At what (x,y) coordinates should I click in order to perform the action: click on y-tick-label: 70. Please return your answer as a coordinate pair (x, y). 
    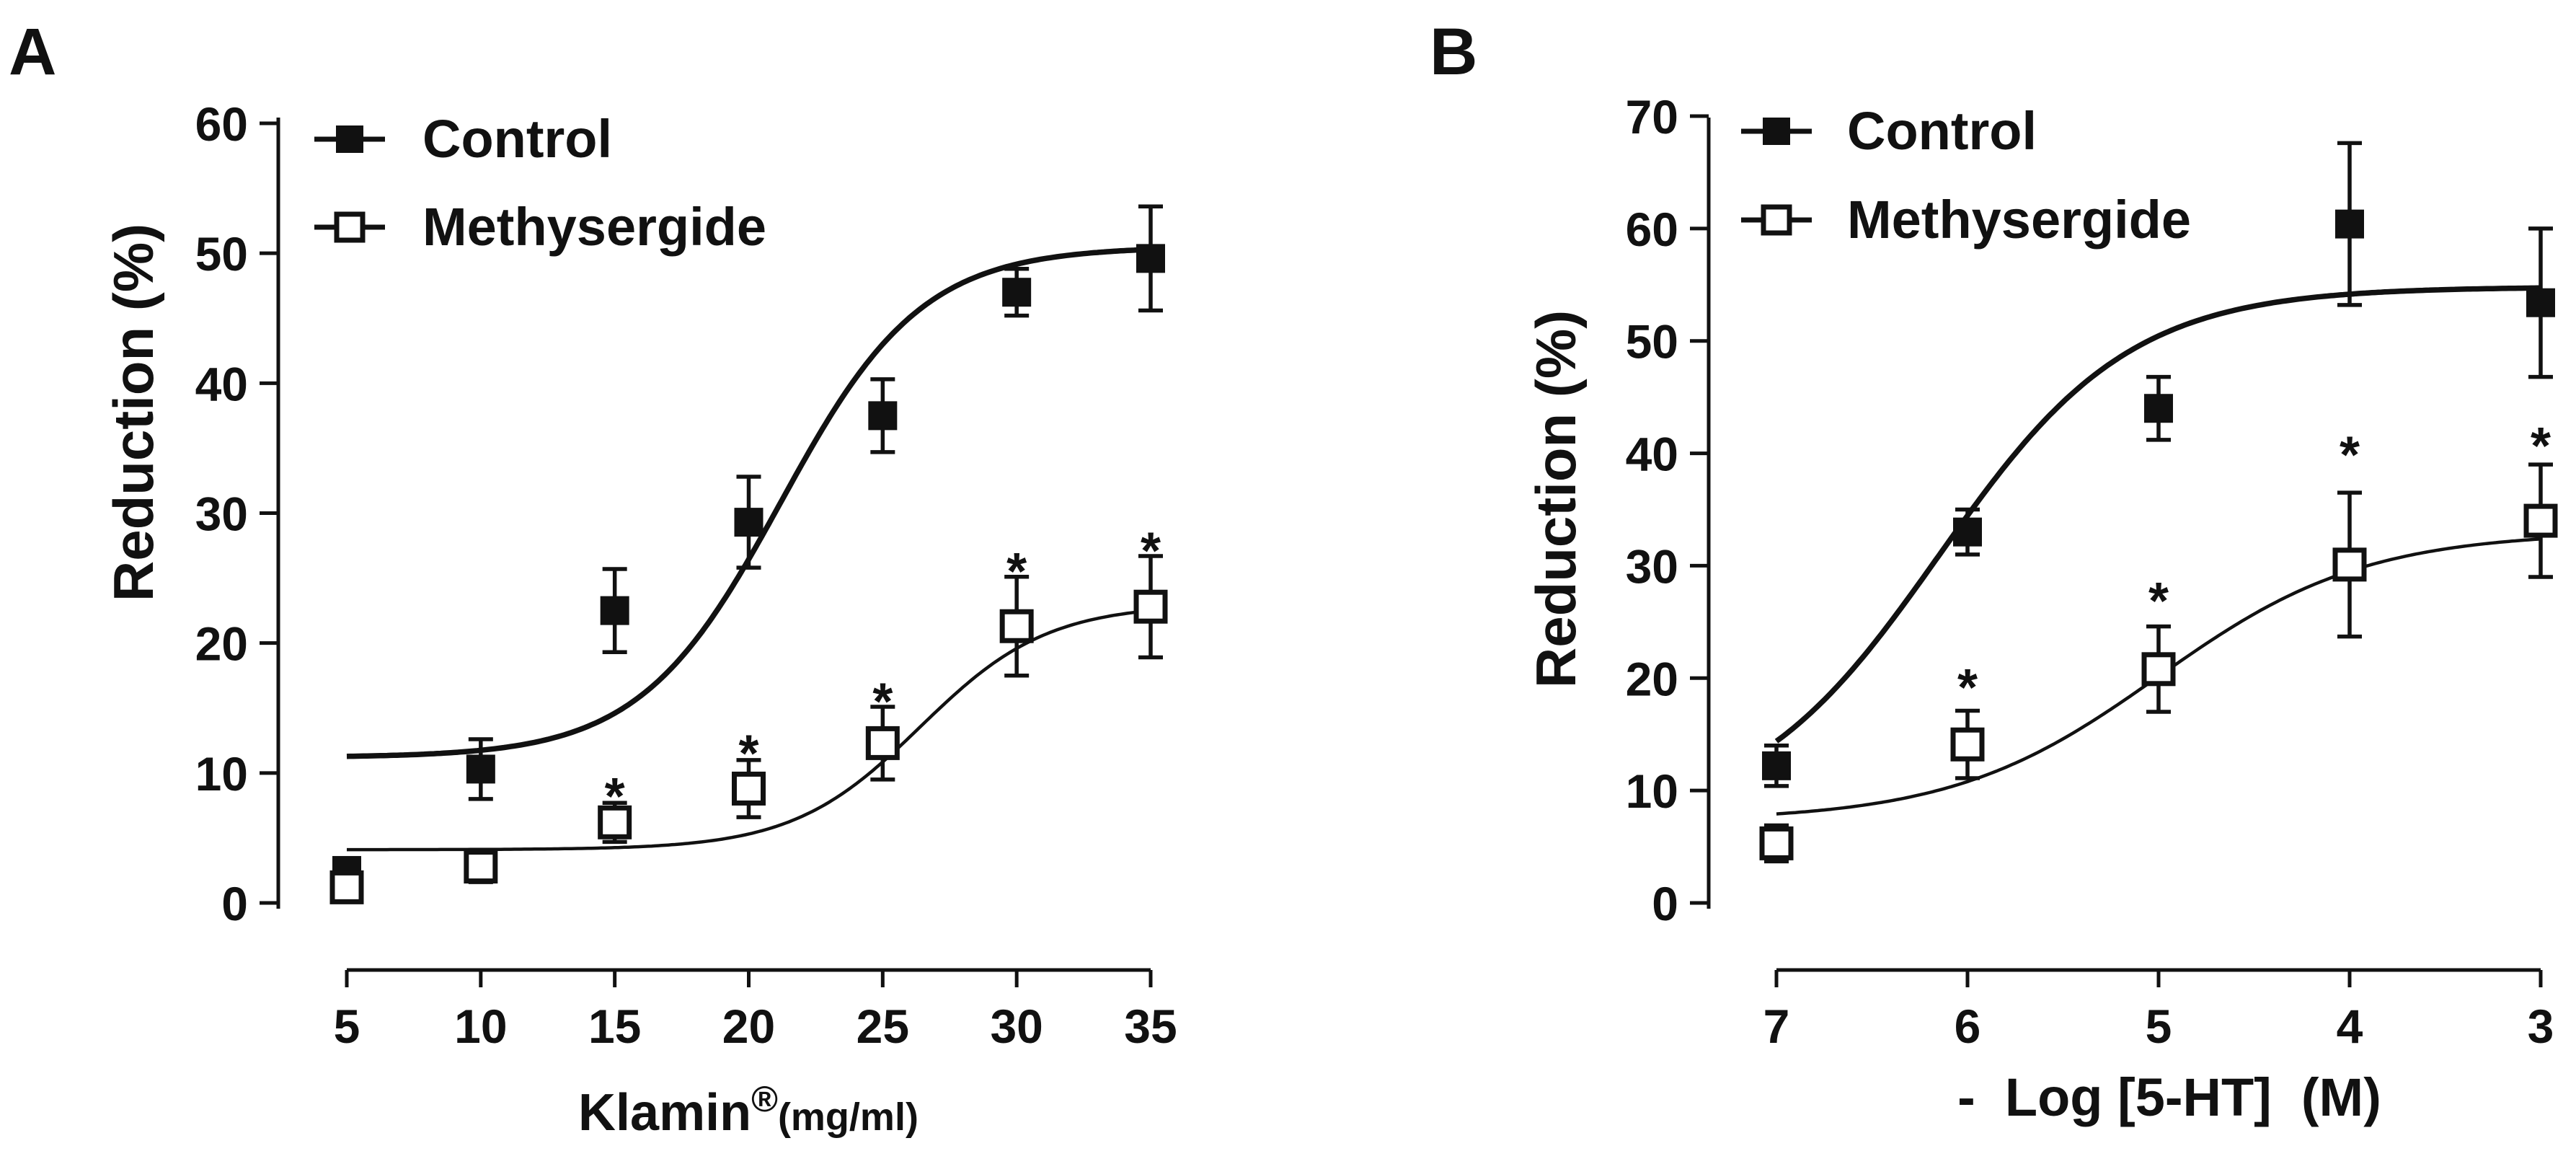
    Looking at the image, I should click on (1652, 117).